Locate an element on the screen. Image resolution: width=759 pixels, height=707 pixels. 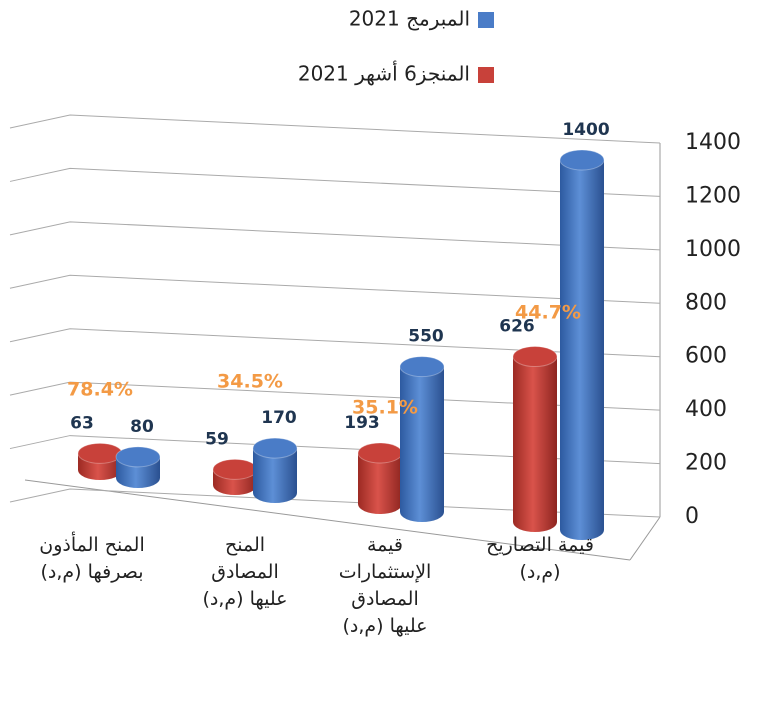
x-tick-label: المنح المأذون بصرفها (م,د) is located at coordinates (92, 557).